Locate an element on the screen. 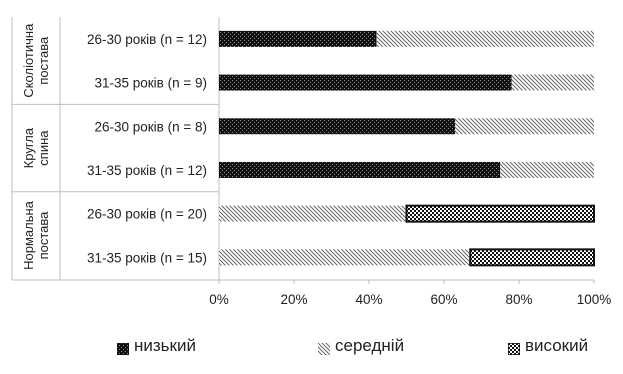 This screenshot has width=623, height=374. legend-item-mid: середній is located at coordinates (361, 346).